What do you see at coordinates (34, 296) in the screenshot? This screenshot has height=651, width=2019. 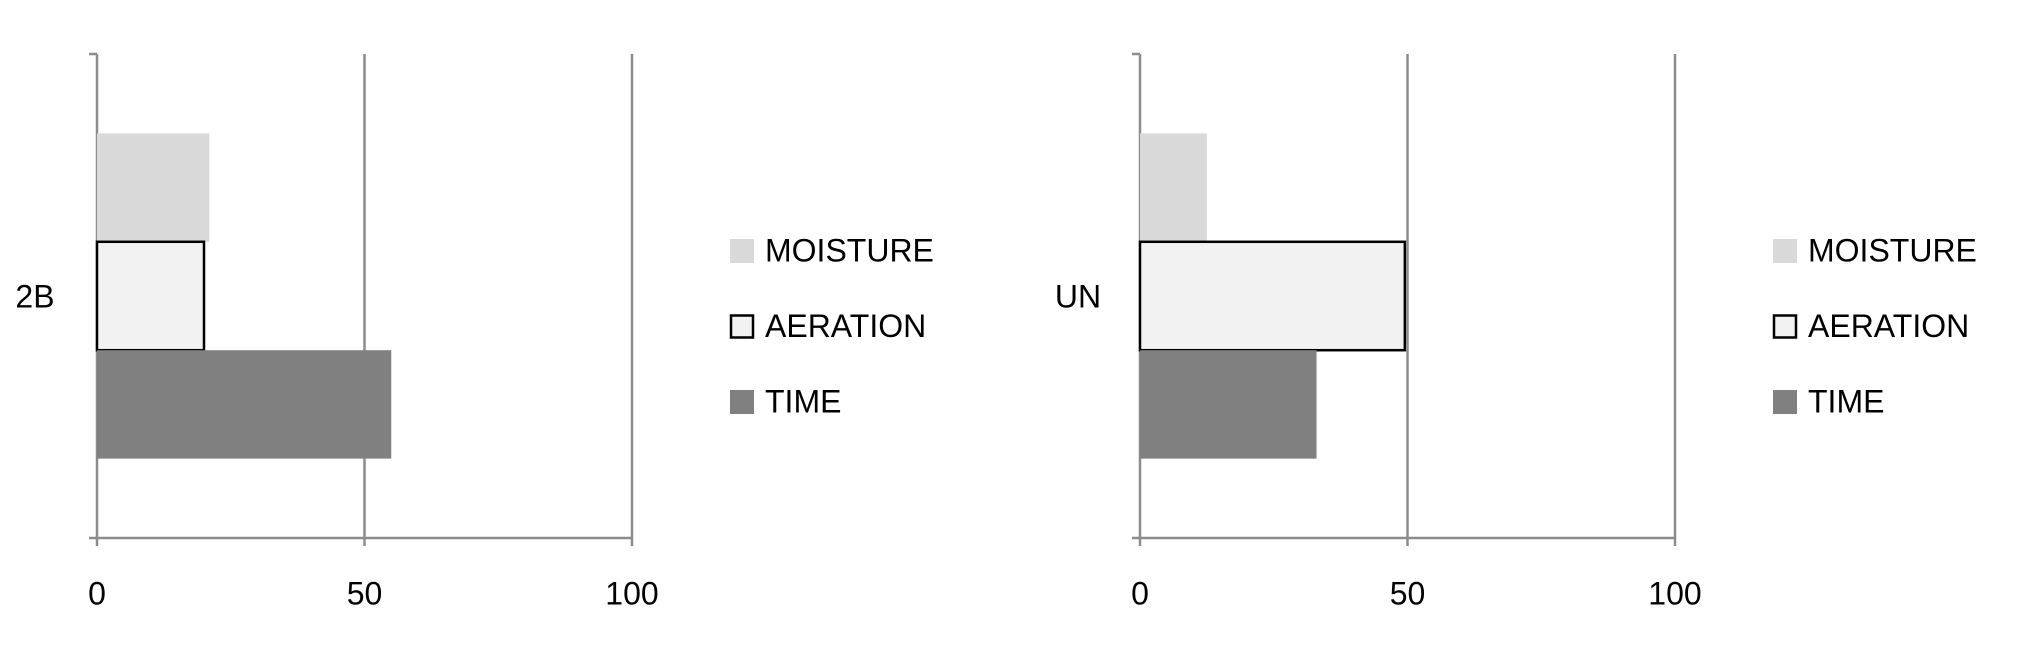 I see `y-tick-label: 2B` at bounding box center [34, 296].